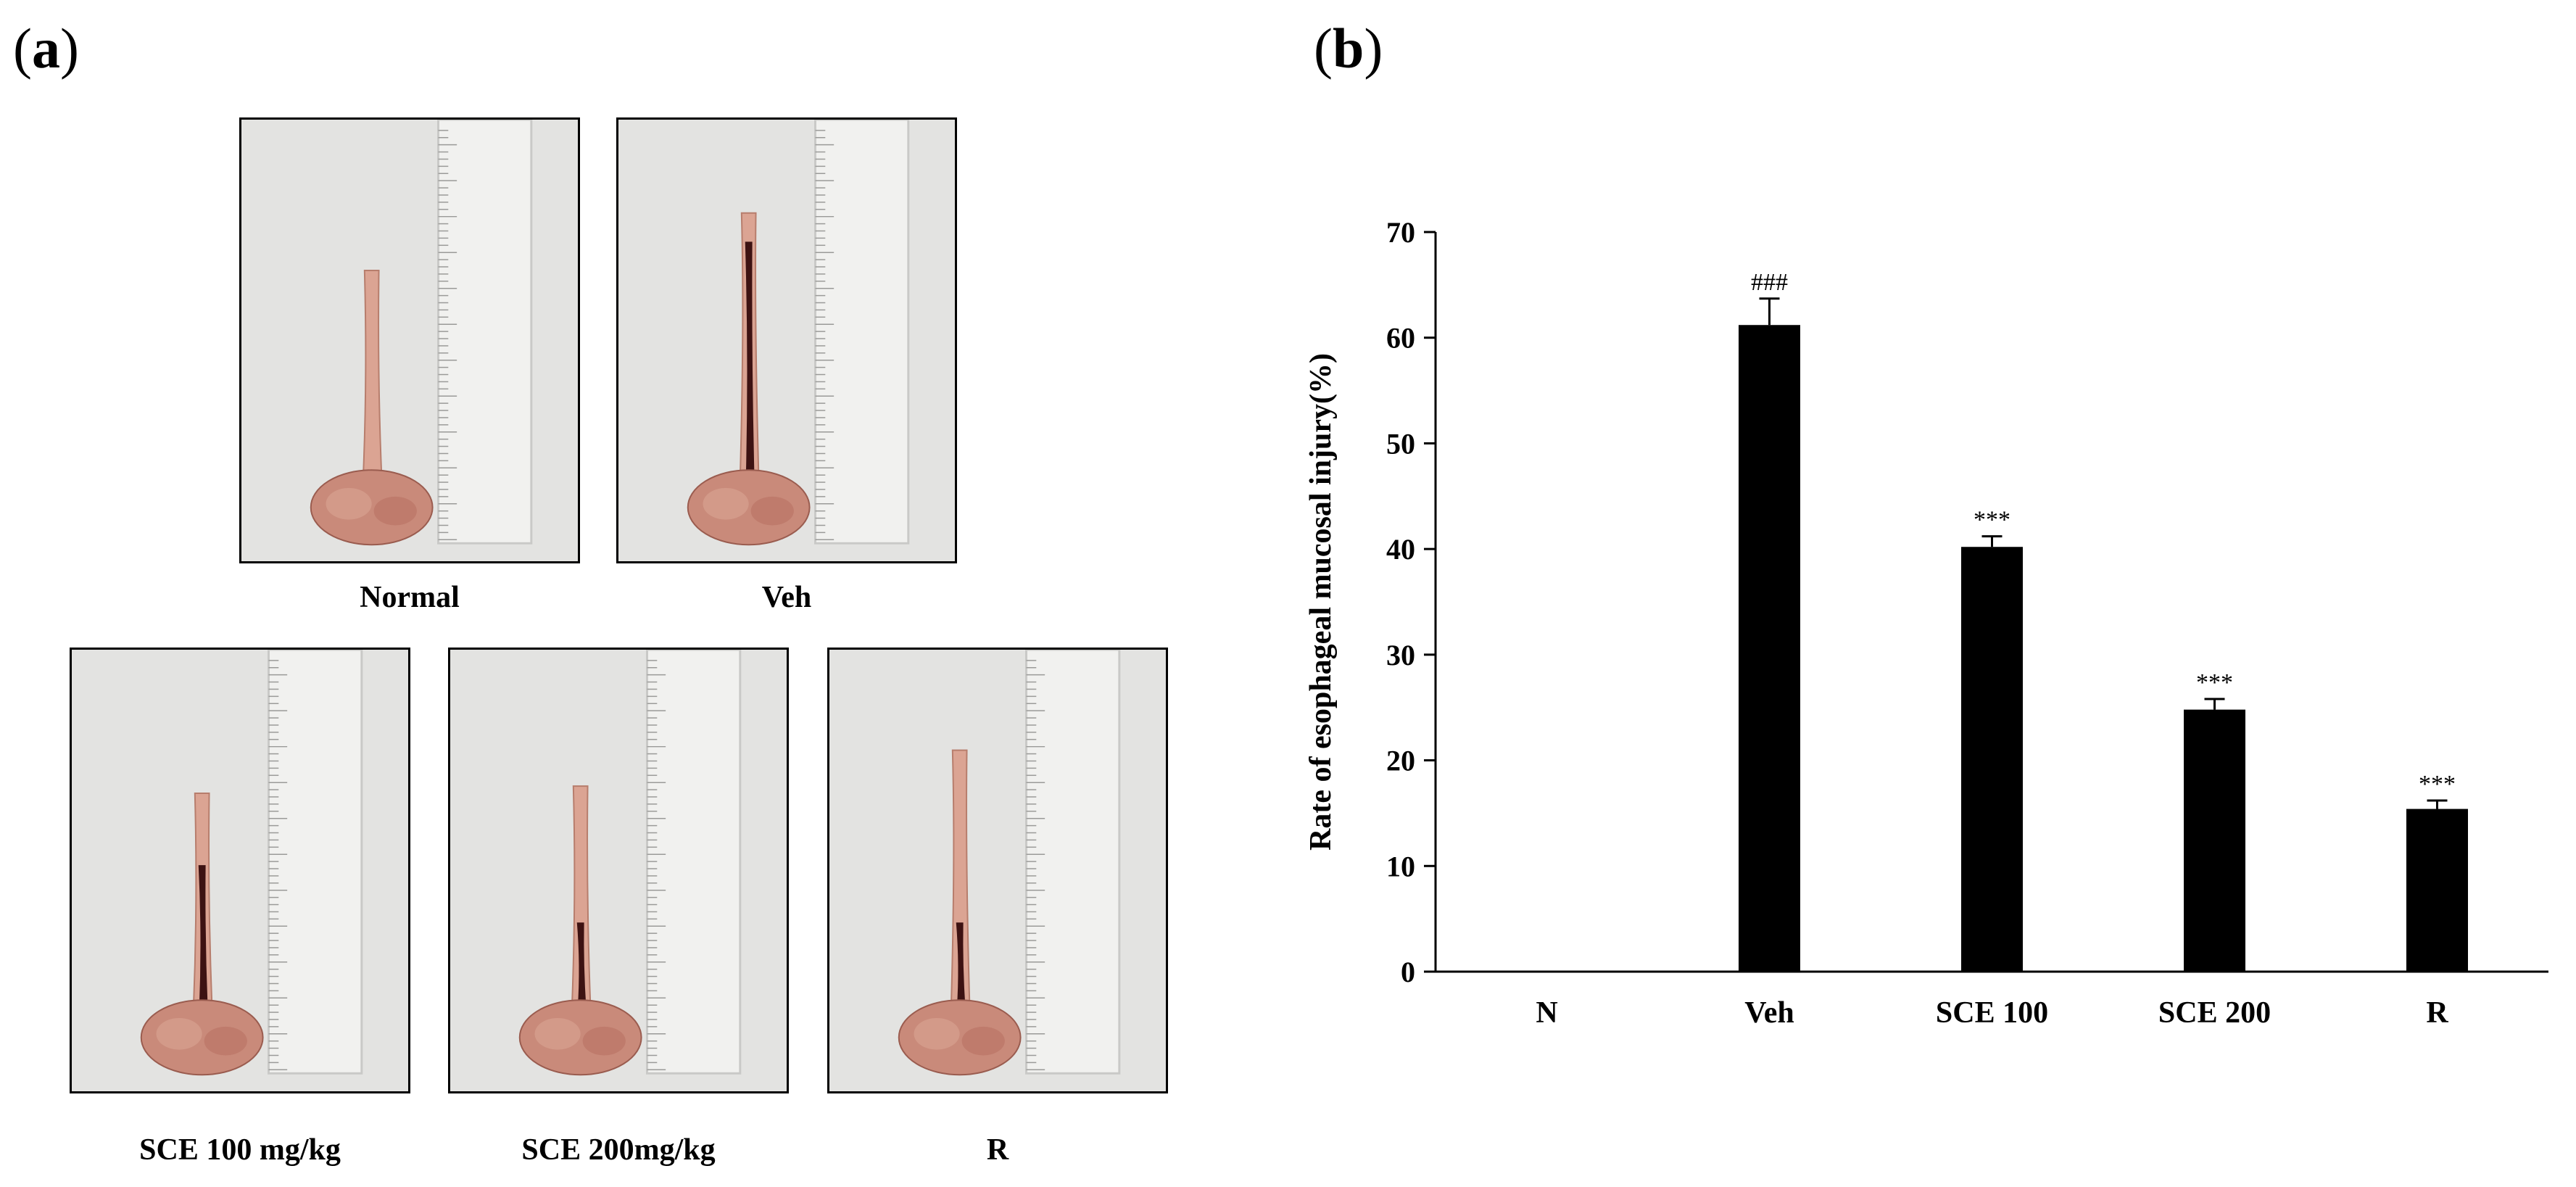  I want to click on specimen-photo-sce100, so click(240, 870).